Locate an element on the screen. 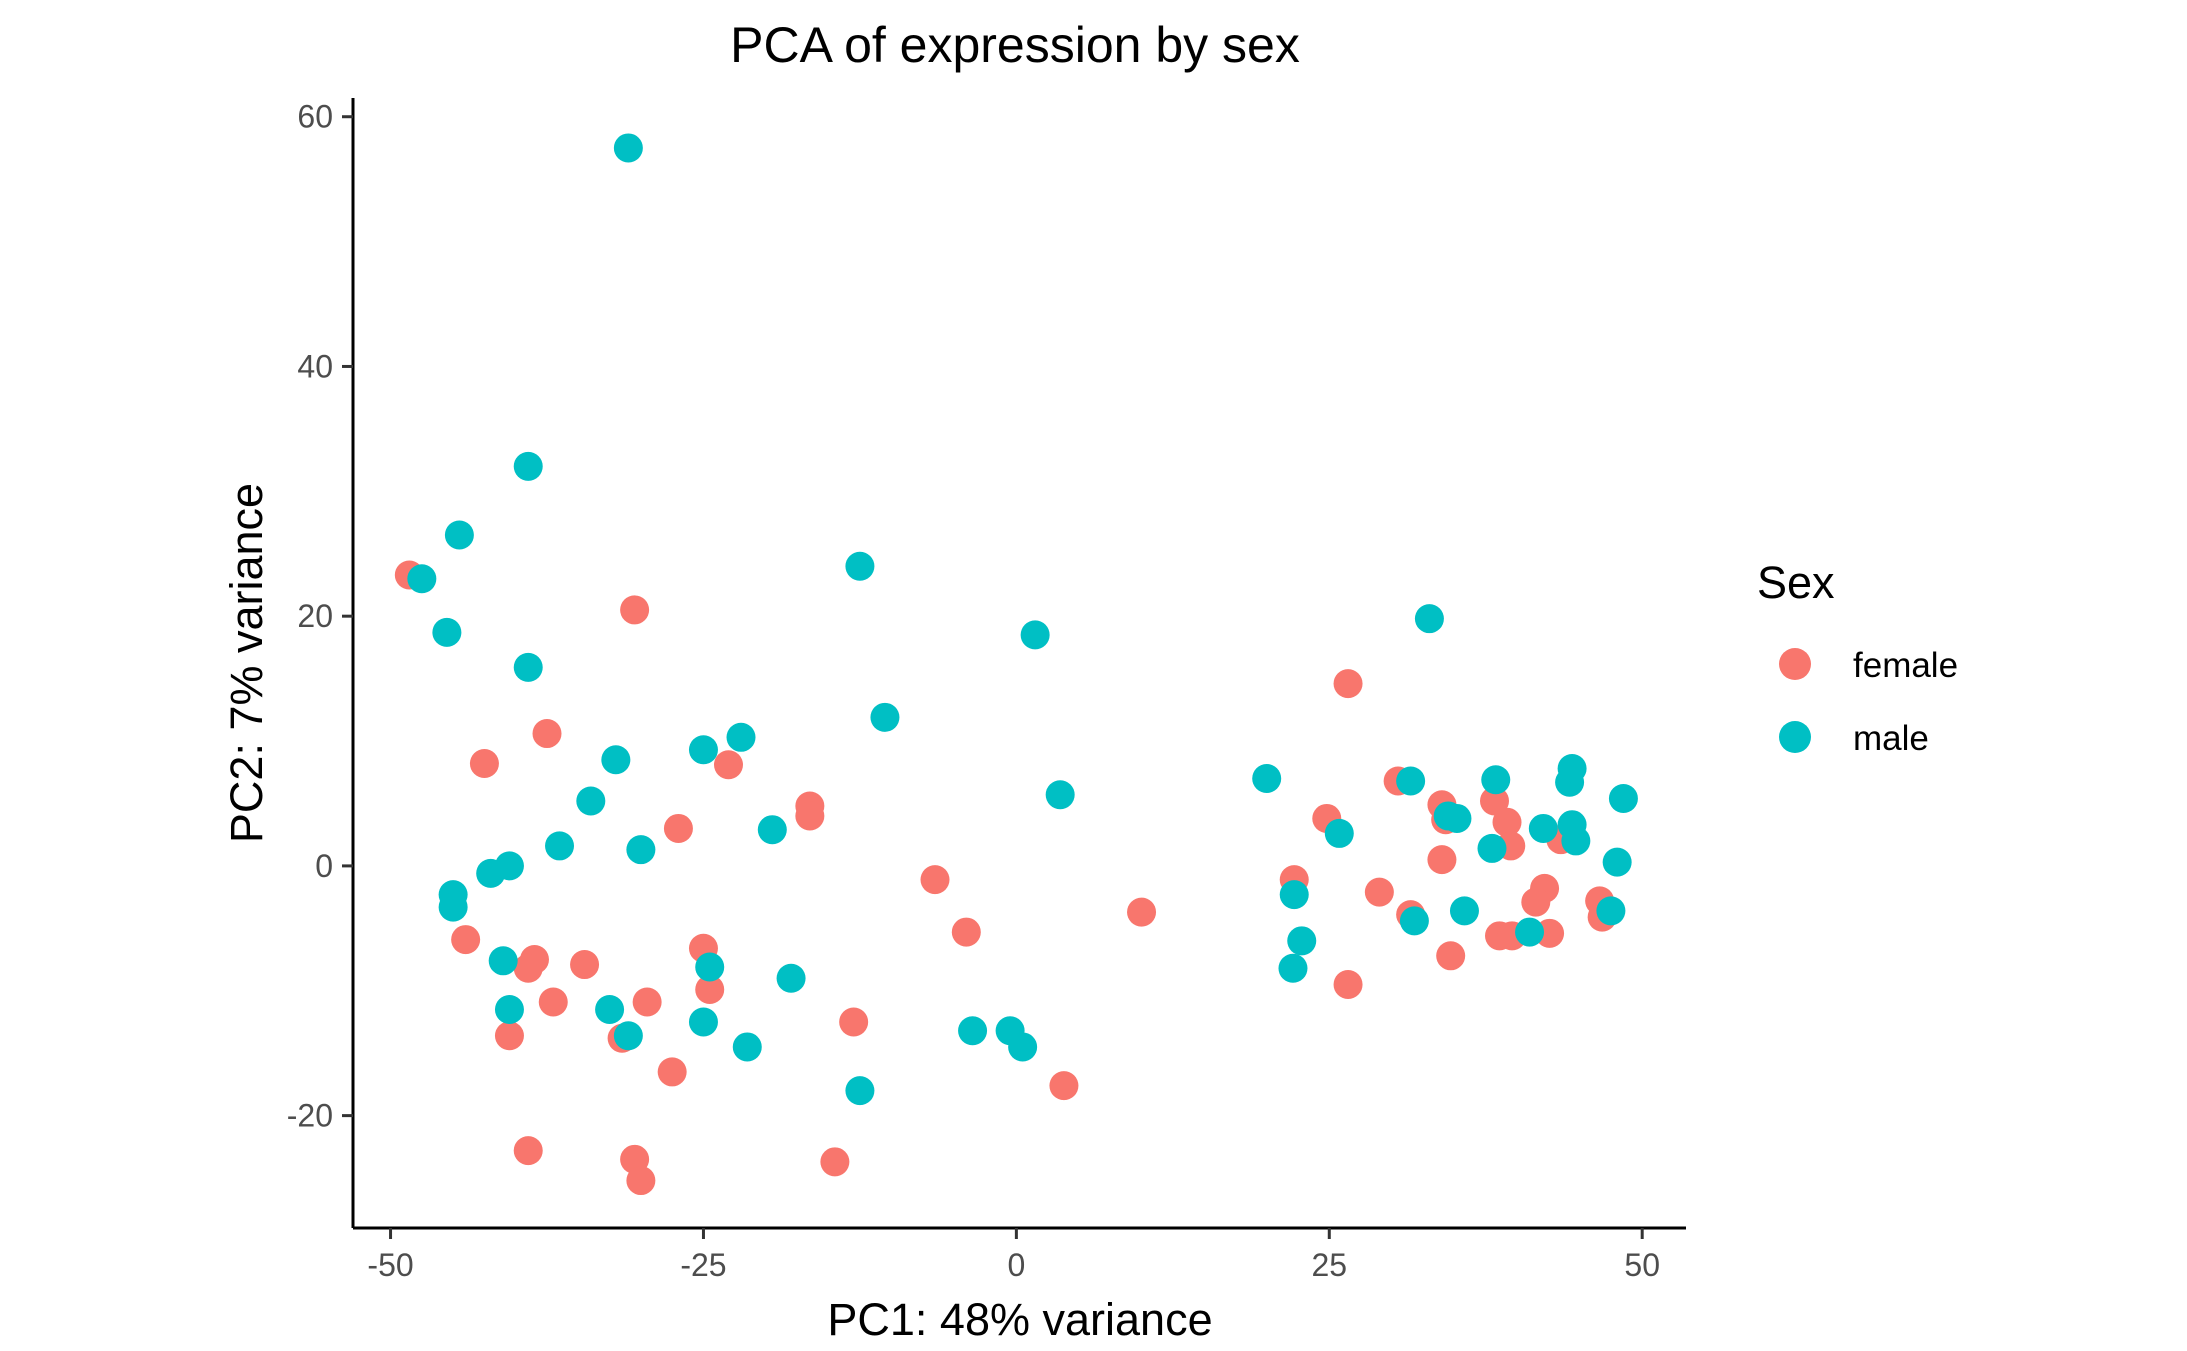 Image resolution: width=2187 pixels, height=1351 pixels. legend: Sex female male is located at coordinates (1857, 657).